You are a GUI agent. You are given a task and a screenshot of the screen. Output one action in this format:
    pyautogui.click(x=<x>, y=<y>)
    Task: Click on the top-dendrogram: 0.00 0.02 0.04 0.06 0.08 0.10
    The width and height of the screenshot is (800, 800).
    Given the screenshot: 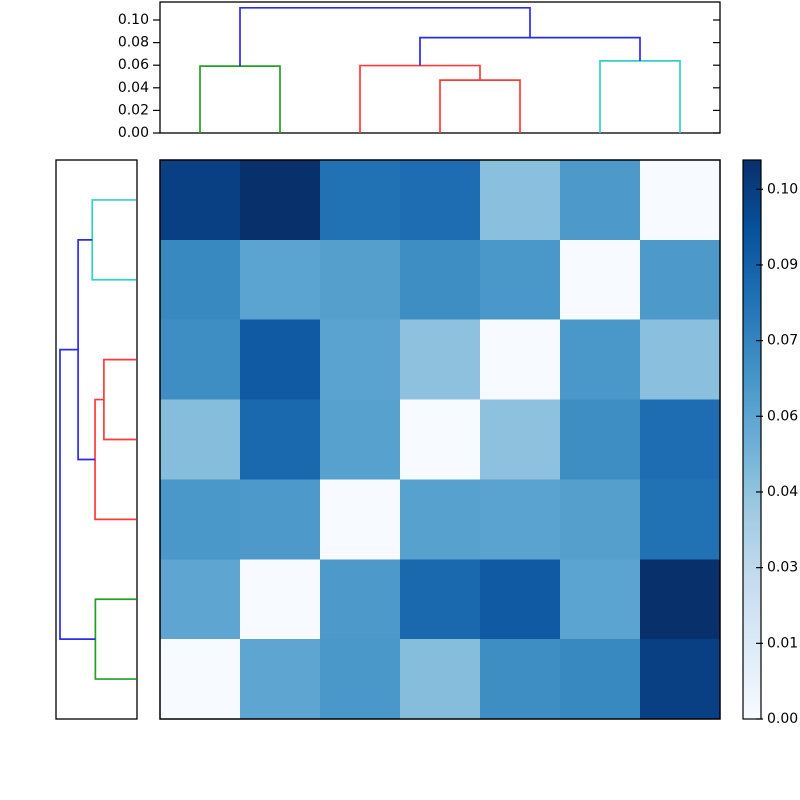 What is the action you would take?
    pyautogui.click(x=419, y=71)
    